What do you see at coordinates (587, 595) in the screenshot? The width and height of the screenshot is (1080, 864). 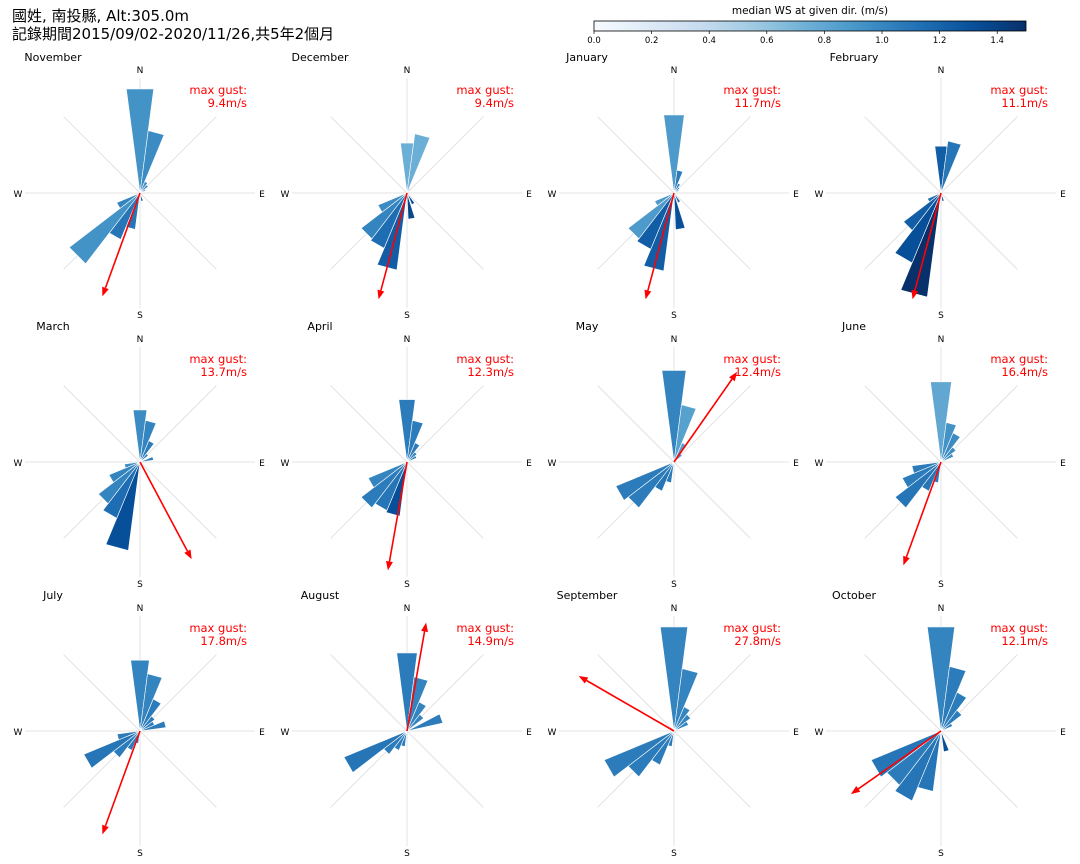 I see `panel-title: September` at bounding box center [587, 595].